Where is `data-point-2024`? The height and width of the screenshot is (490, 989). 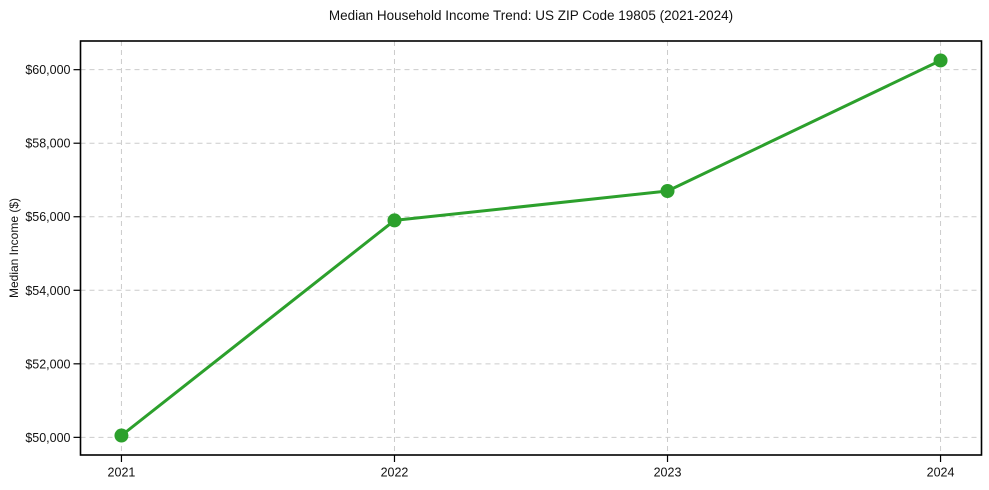
data-point-2024 is located at coordinates (940, 60).